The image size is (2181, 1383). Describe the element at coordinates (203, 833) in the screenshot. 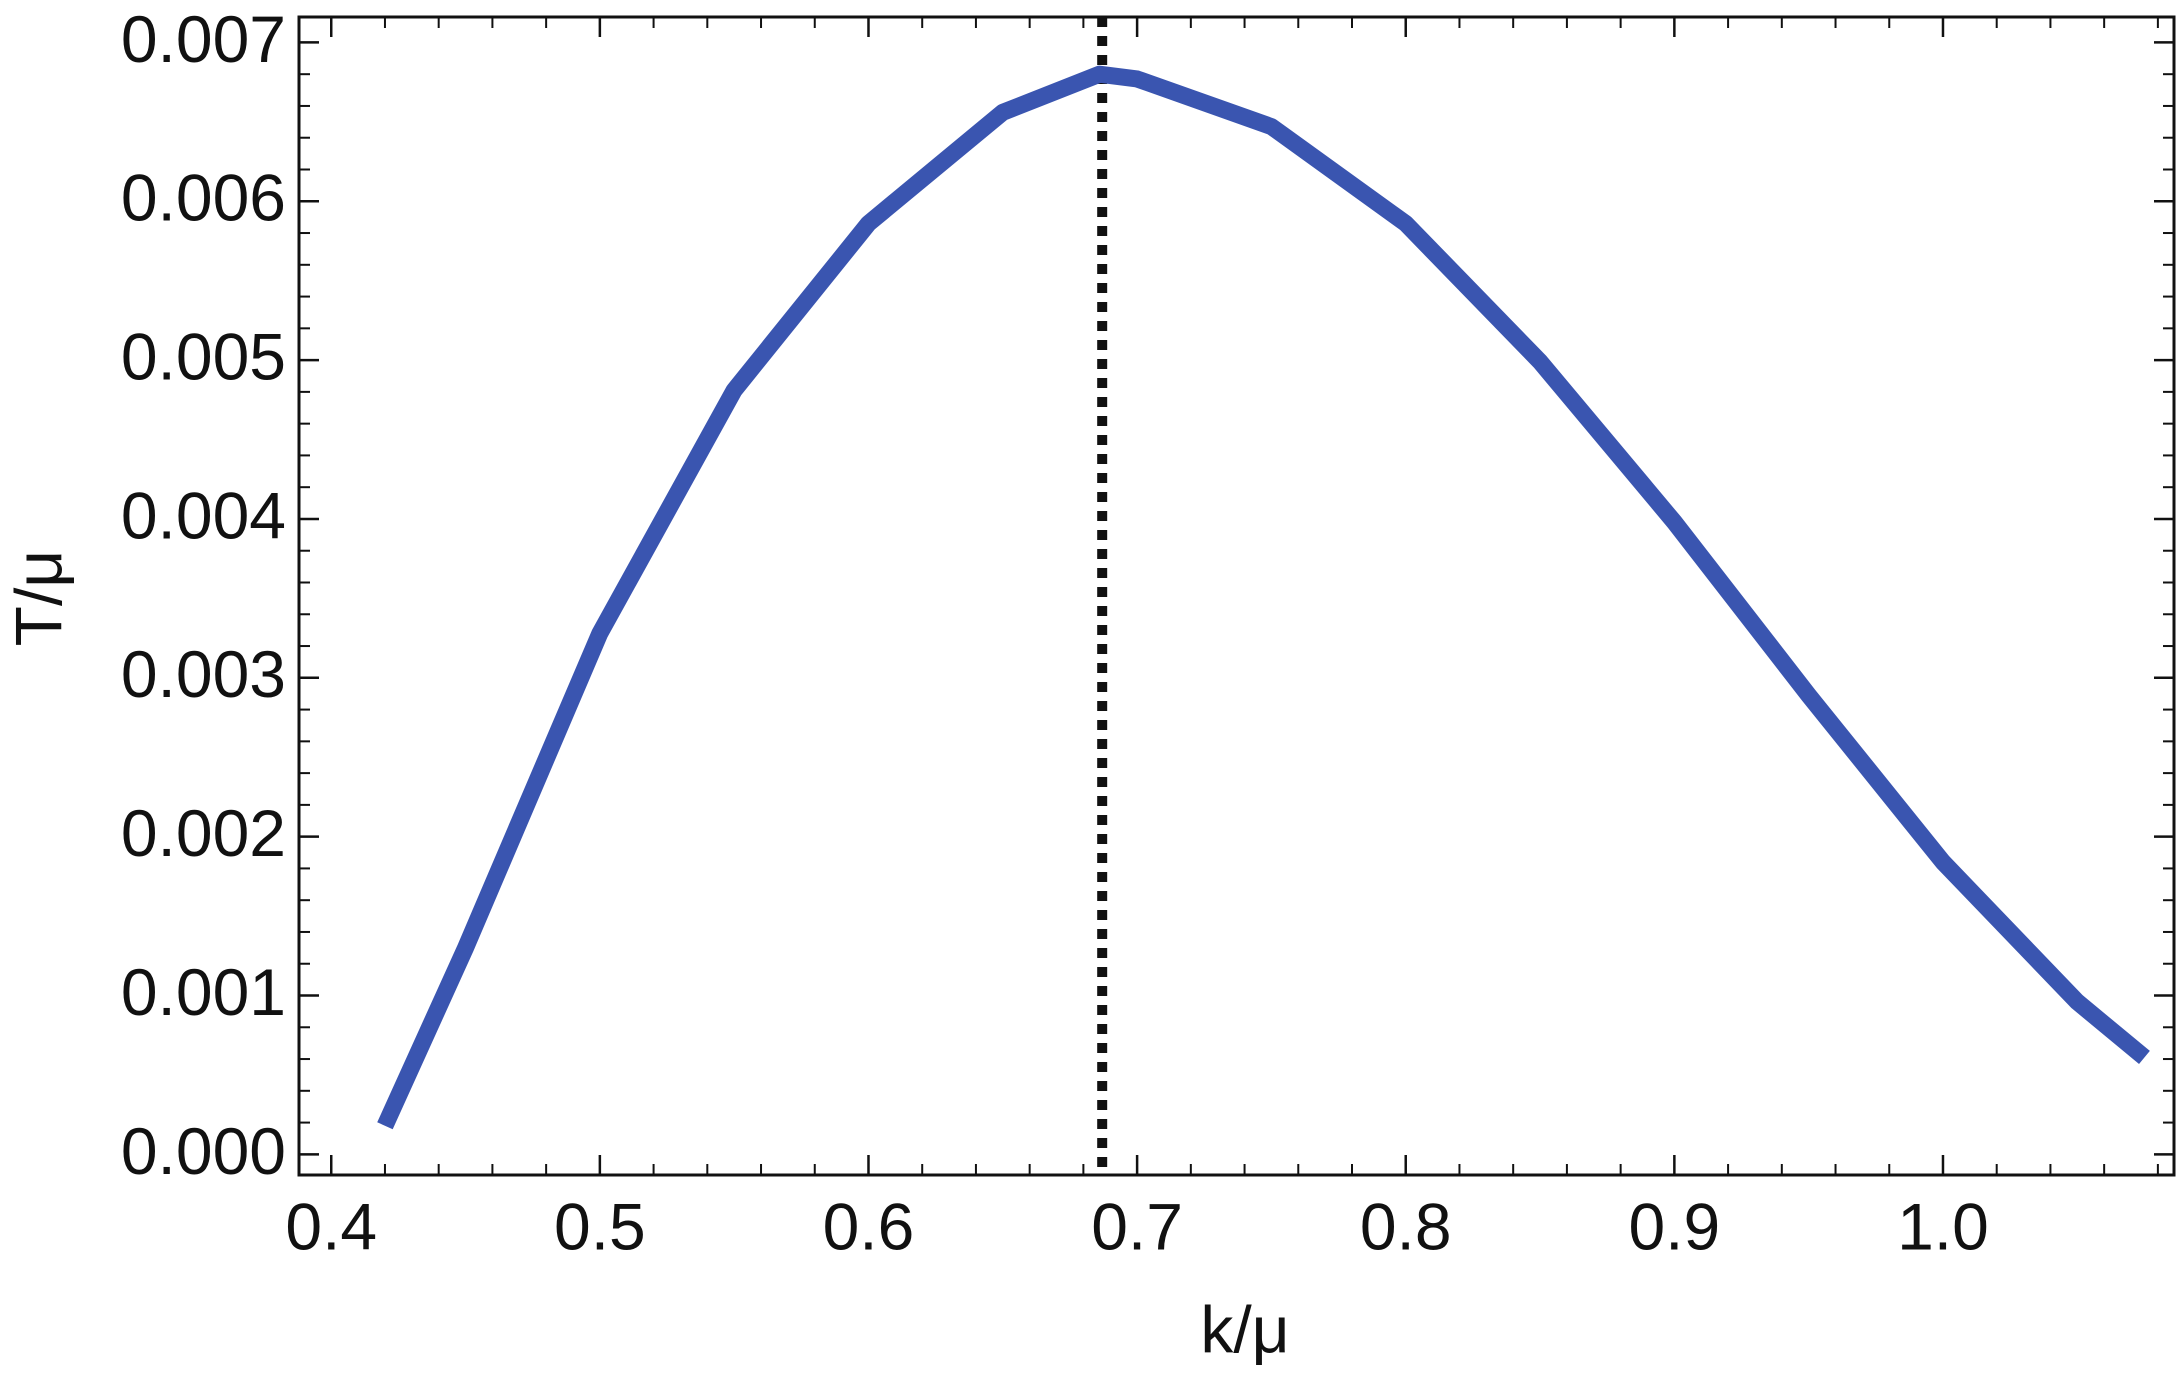

I see `y-tick-label: 0.002` at that location.